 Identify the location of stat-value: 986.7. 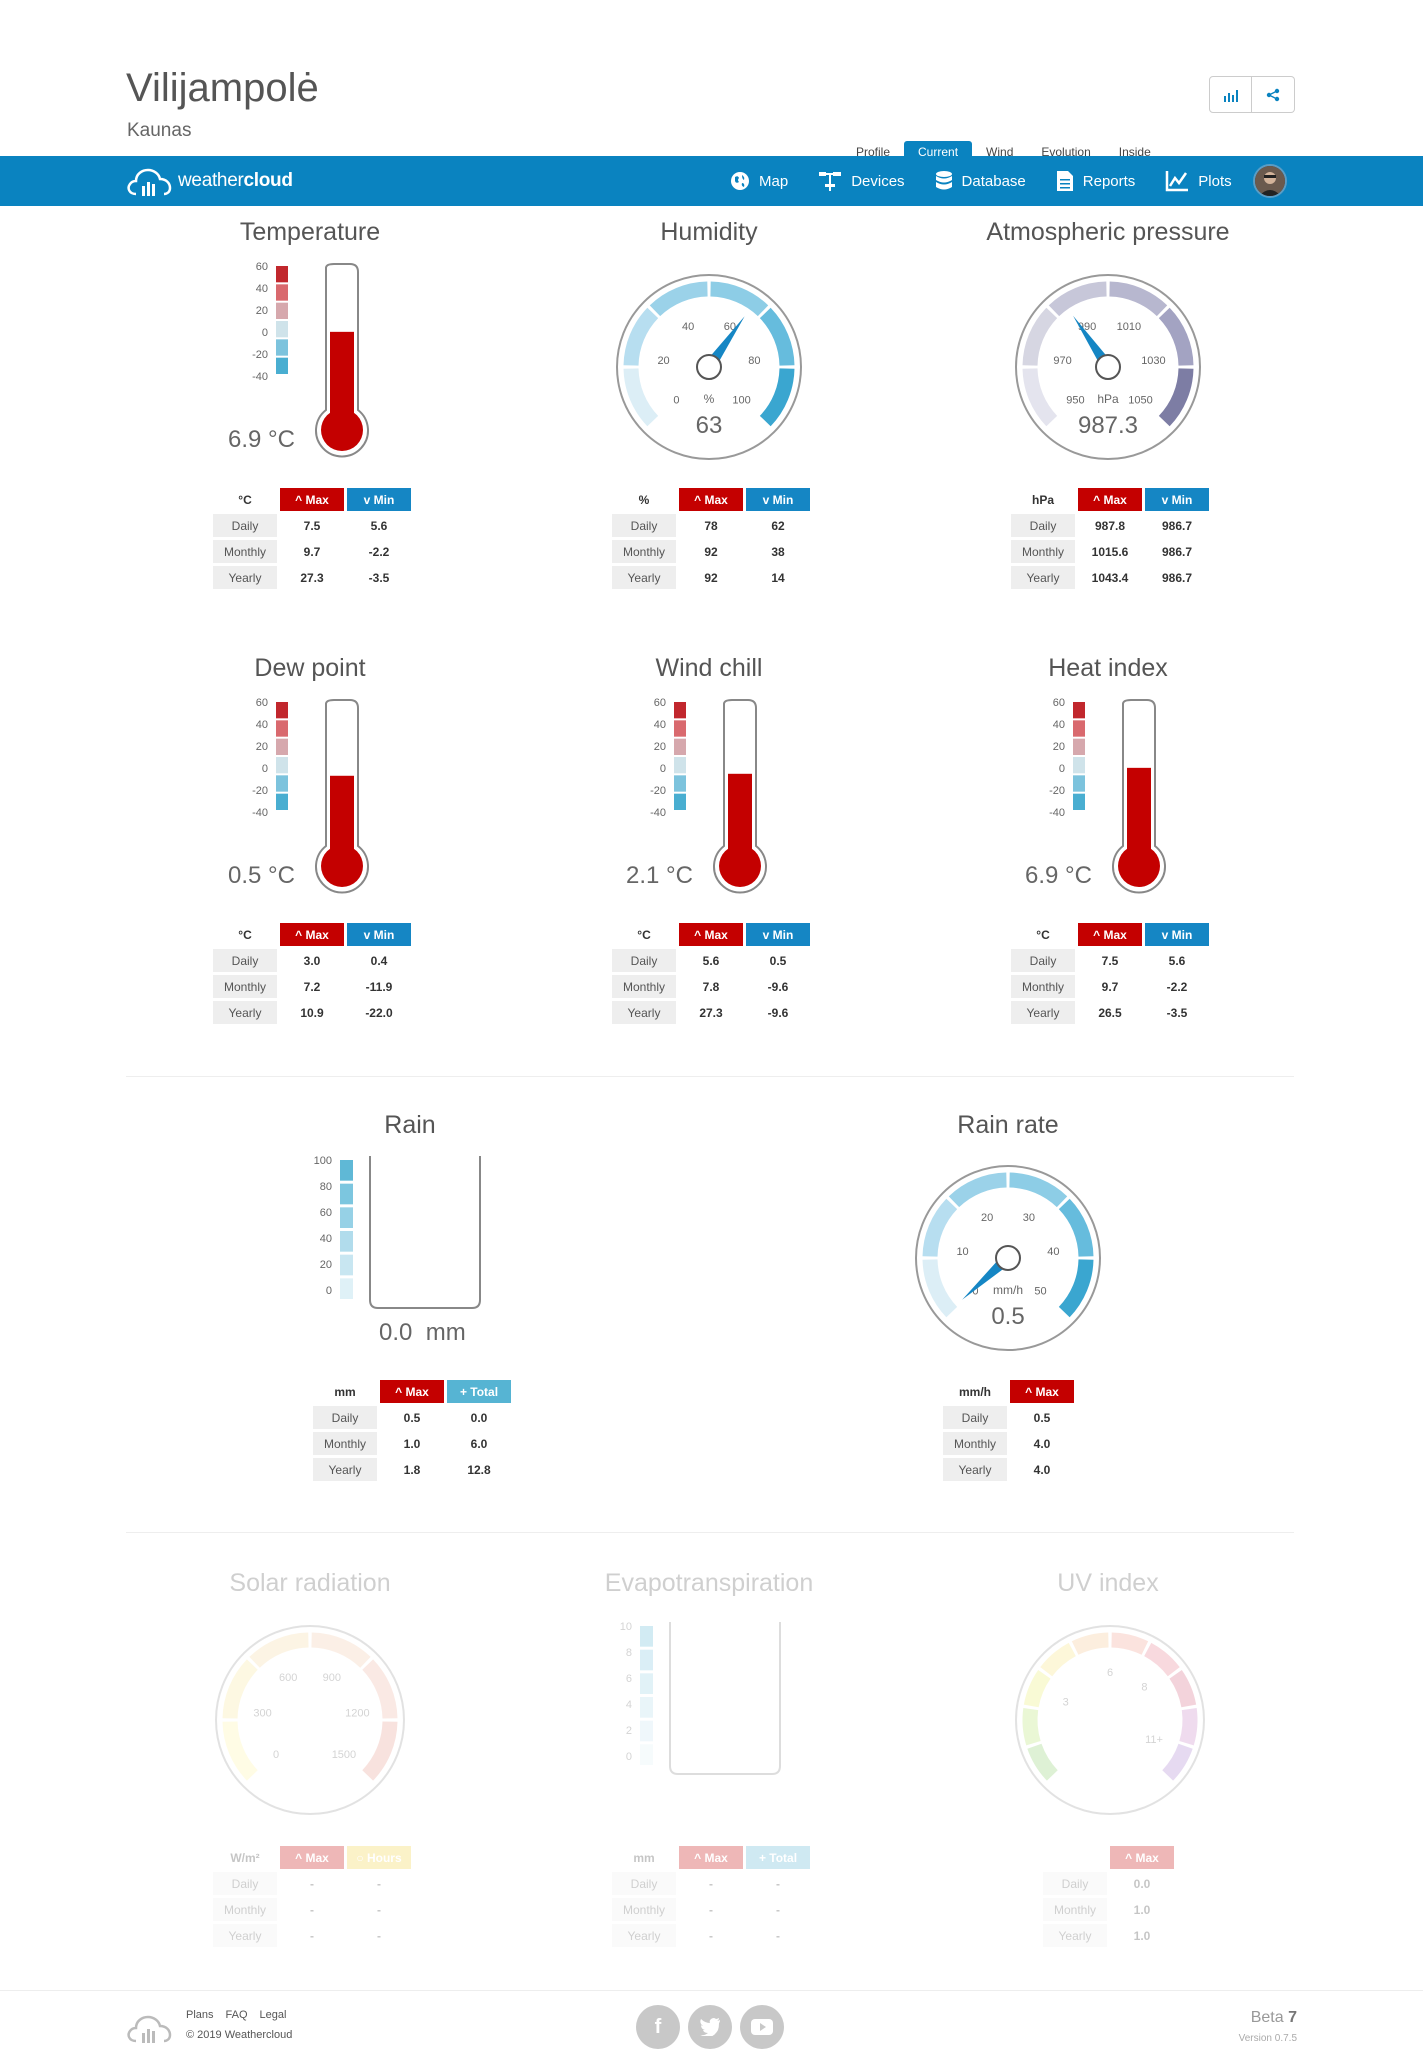
(1177, 525).